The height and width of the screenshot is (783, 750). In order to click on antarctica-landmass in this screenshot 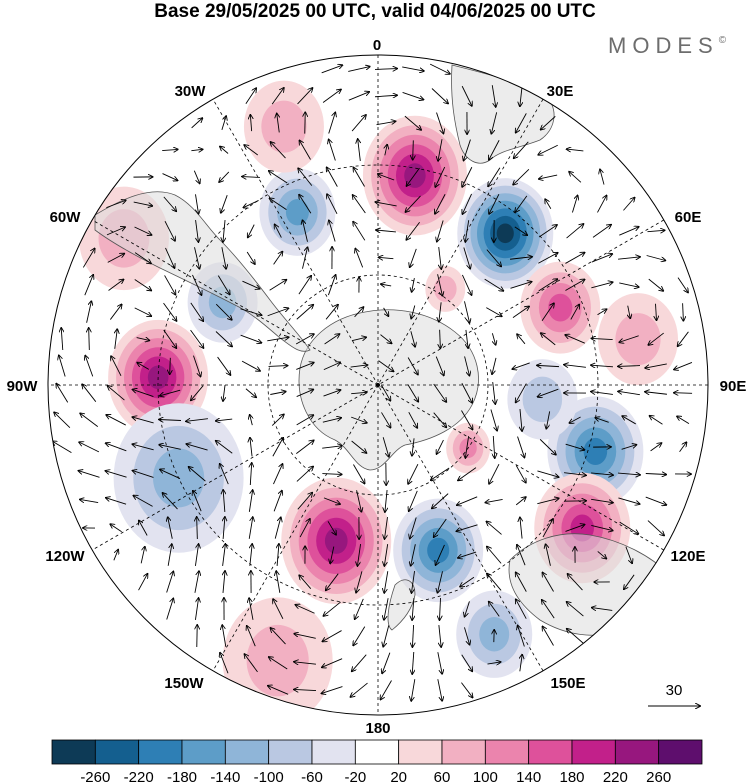, I will do `click(388, 390)`.